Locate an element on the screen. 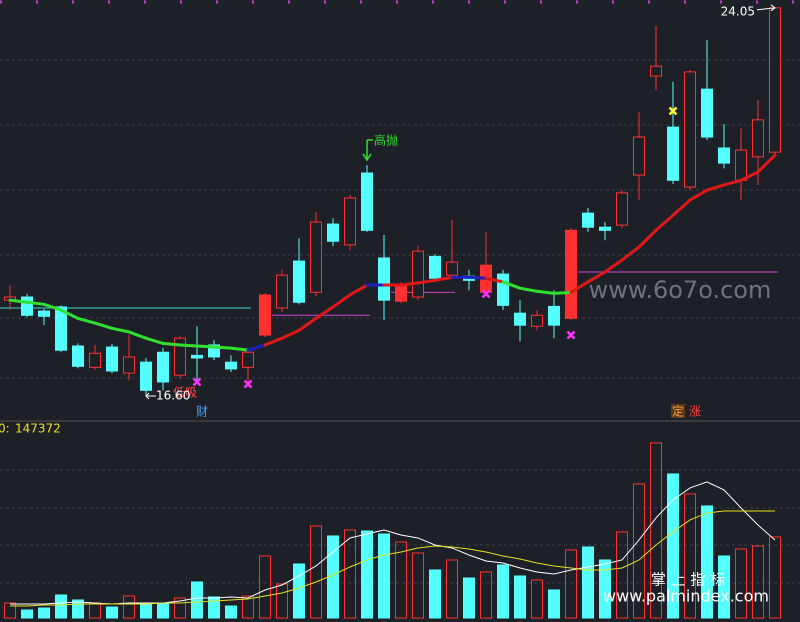  event-label: 涨 is located at coordinates (695, 411).